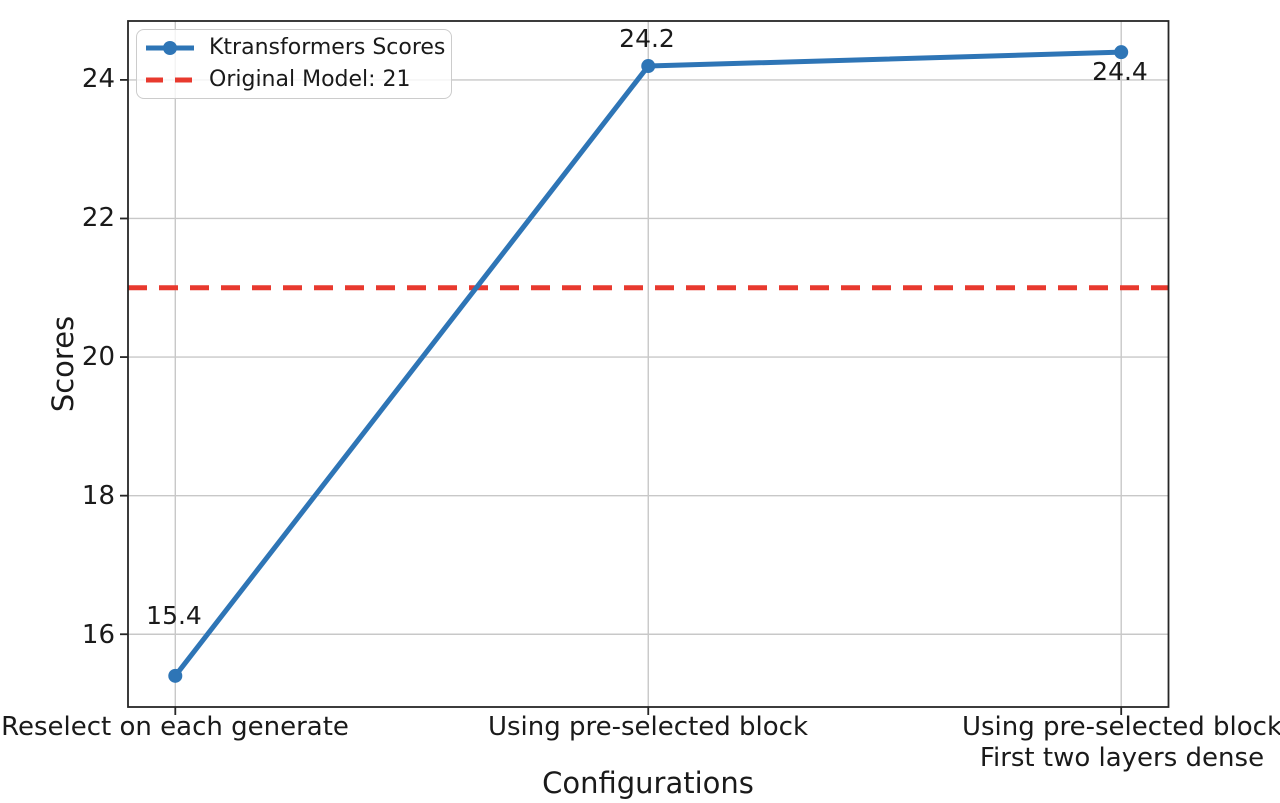 The image size is (1280, 803). I want to click on x-tick-line: First two layers dense, so click(1122, 758).